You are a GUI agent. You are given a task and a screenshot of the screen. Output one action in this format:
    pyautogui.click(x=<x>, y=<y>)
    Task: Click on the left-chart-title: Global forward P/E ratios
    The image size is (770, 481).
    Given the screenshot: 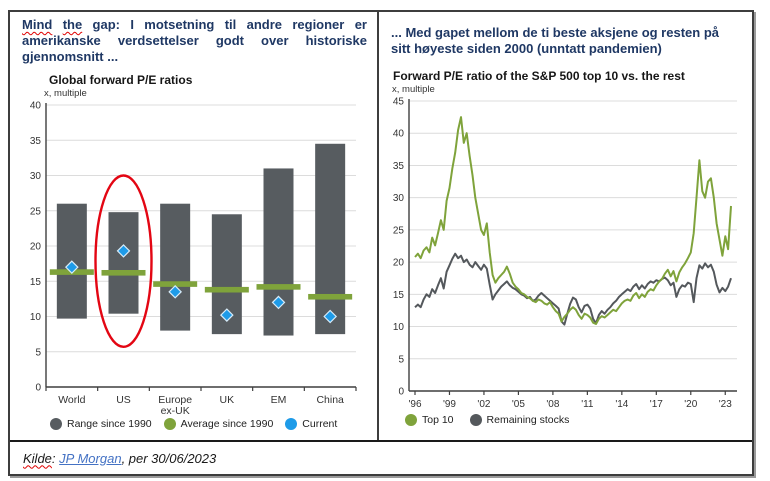 What is the action you would take?
    pyautogui.click(x=121, y=80)
    